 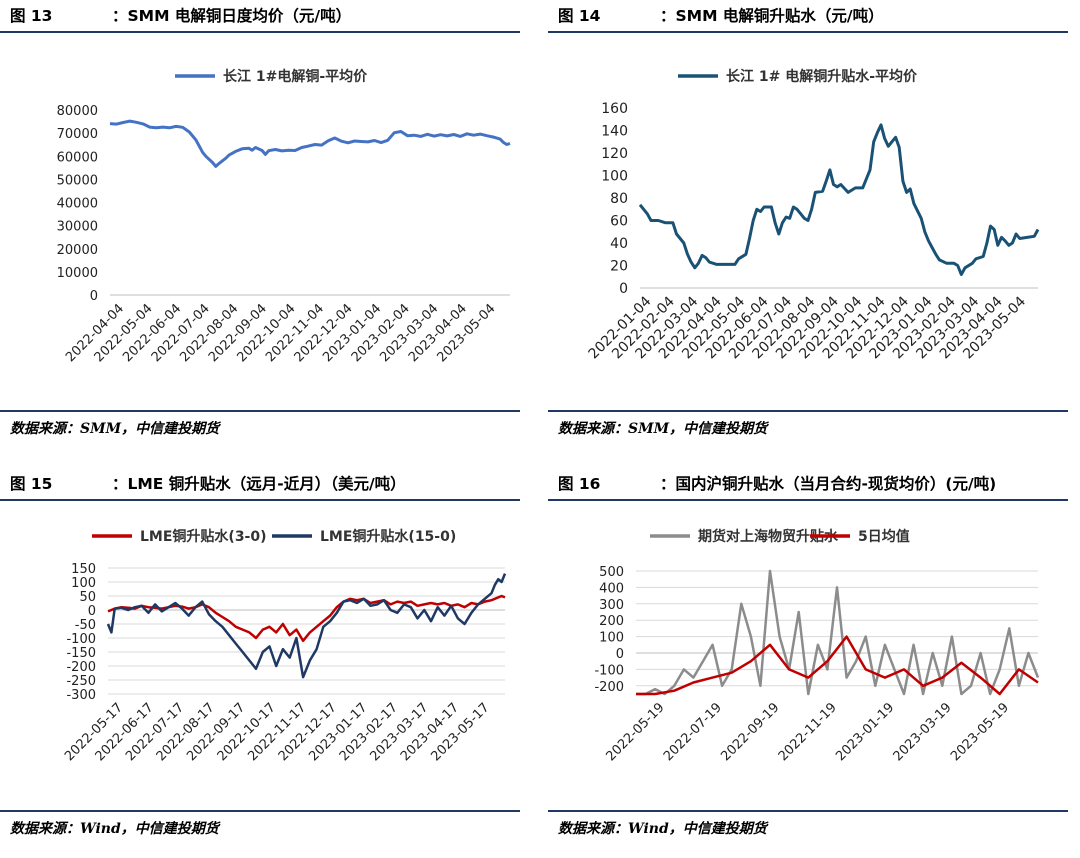 What do you see at coordinates (87, 597) in the screenshot?
I see `y-tick-label: 50` at bounding box center [87, 597].